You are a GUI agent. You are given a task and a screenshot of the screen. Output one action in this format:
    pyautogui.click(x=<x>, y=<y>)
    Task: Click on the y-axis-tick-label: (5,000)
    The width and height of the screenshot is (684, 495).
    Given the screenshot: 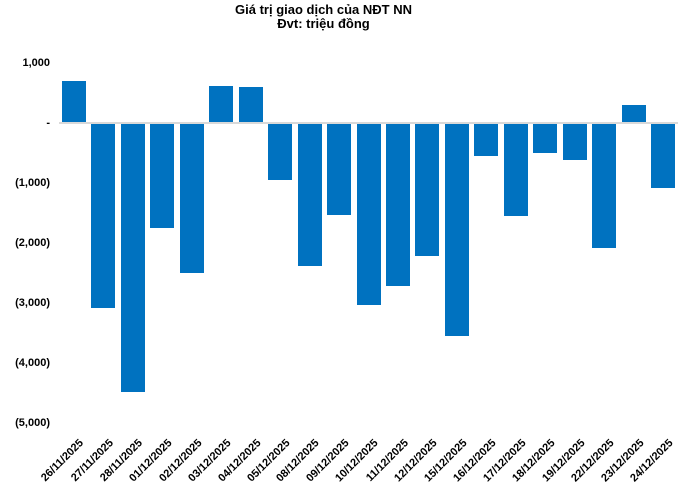 What is the action you would take?
    pyautogui.click(x=32, y=422)
    